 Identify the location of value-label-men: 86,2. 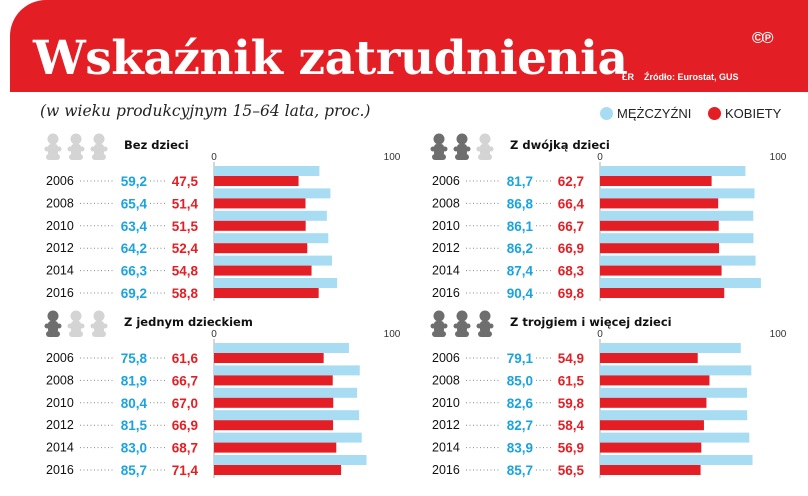
(520, 248).